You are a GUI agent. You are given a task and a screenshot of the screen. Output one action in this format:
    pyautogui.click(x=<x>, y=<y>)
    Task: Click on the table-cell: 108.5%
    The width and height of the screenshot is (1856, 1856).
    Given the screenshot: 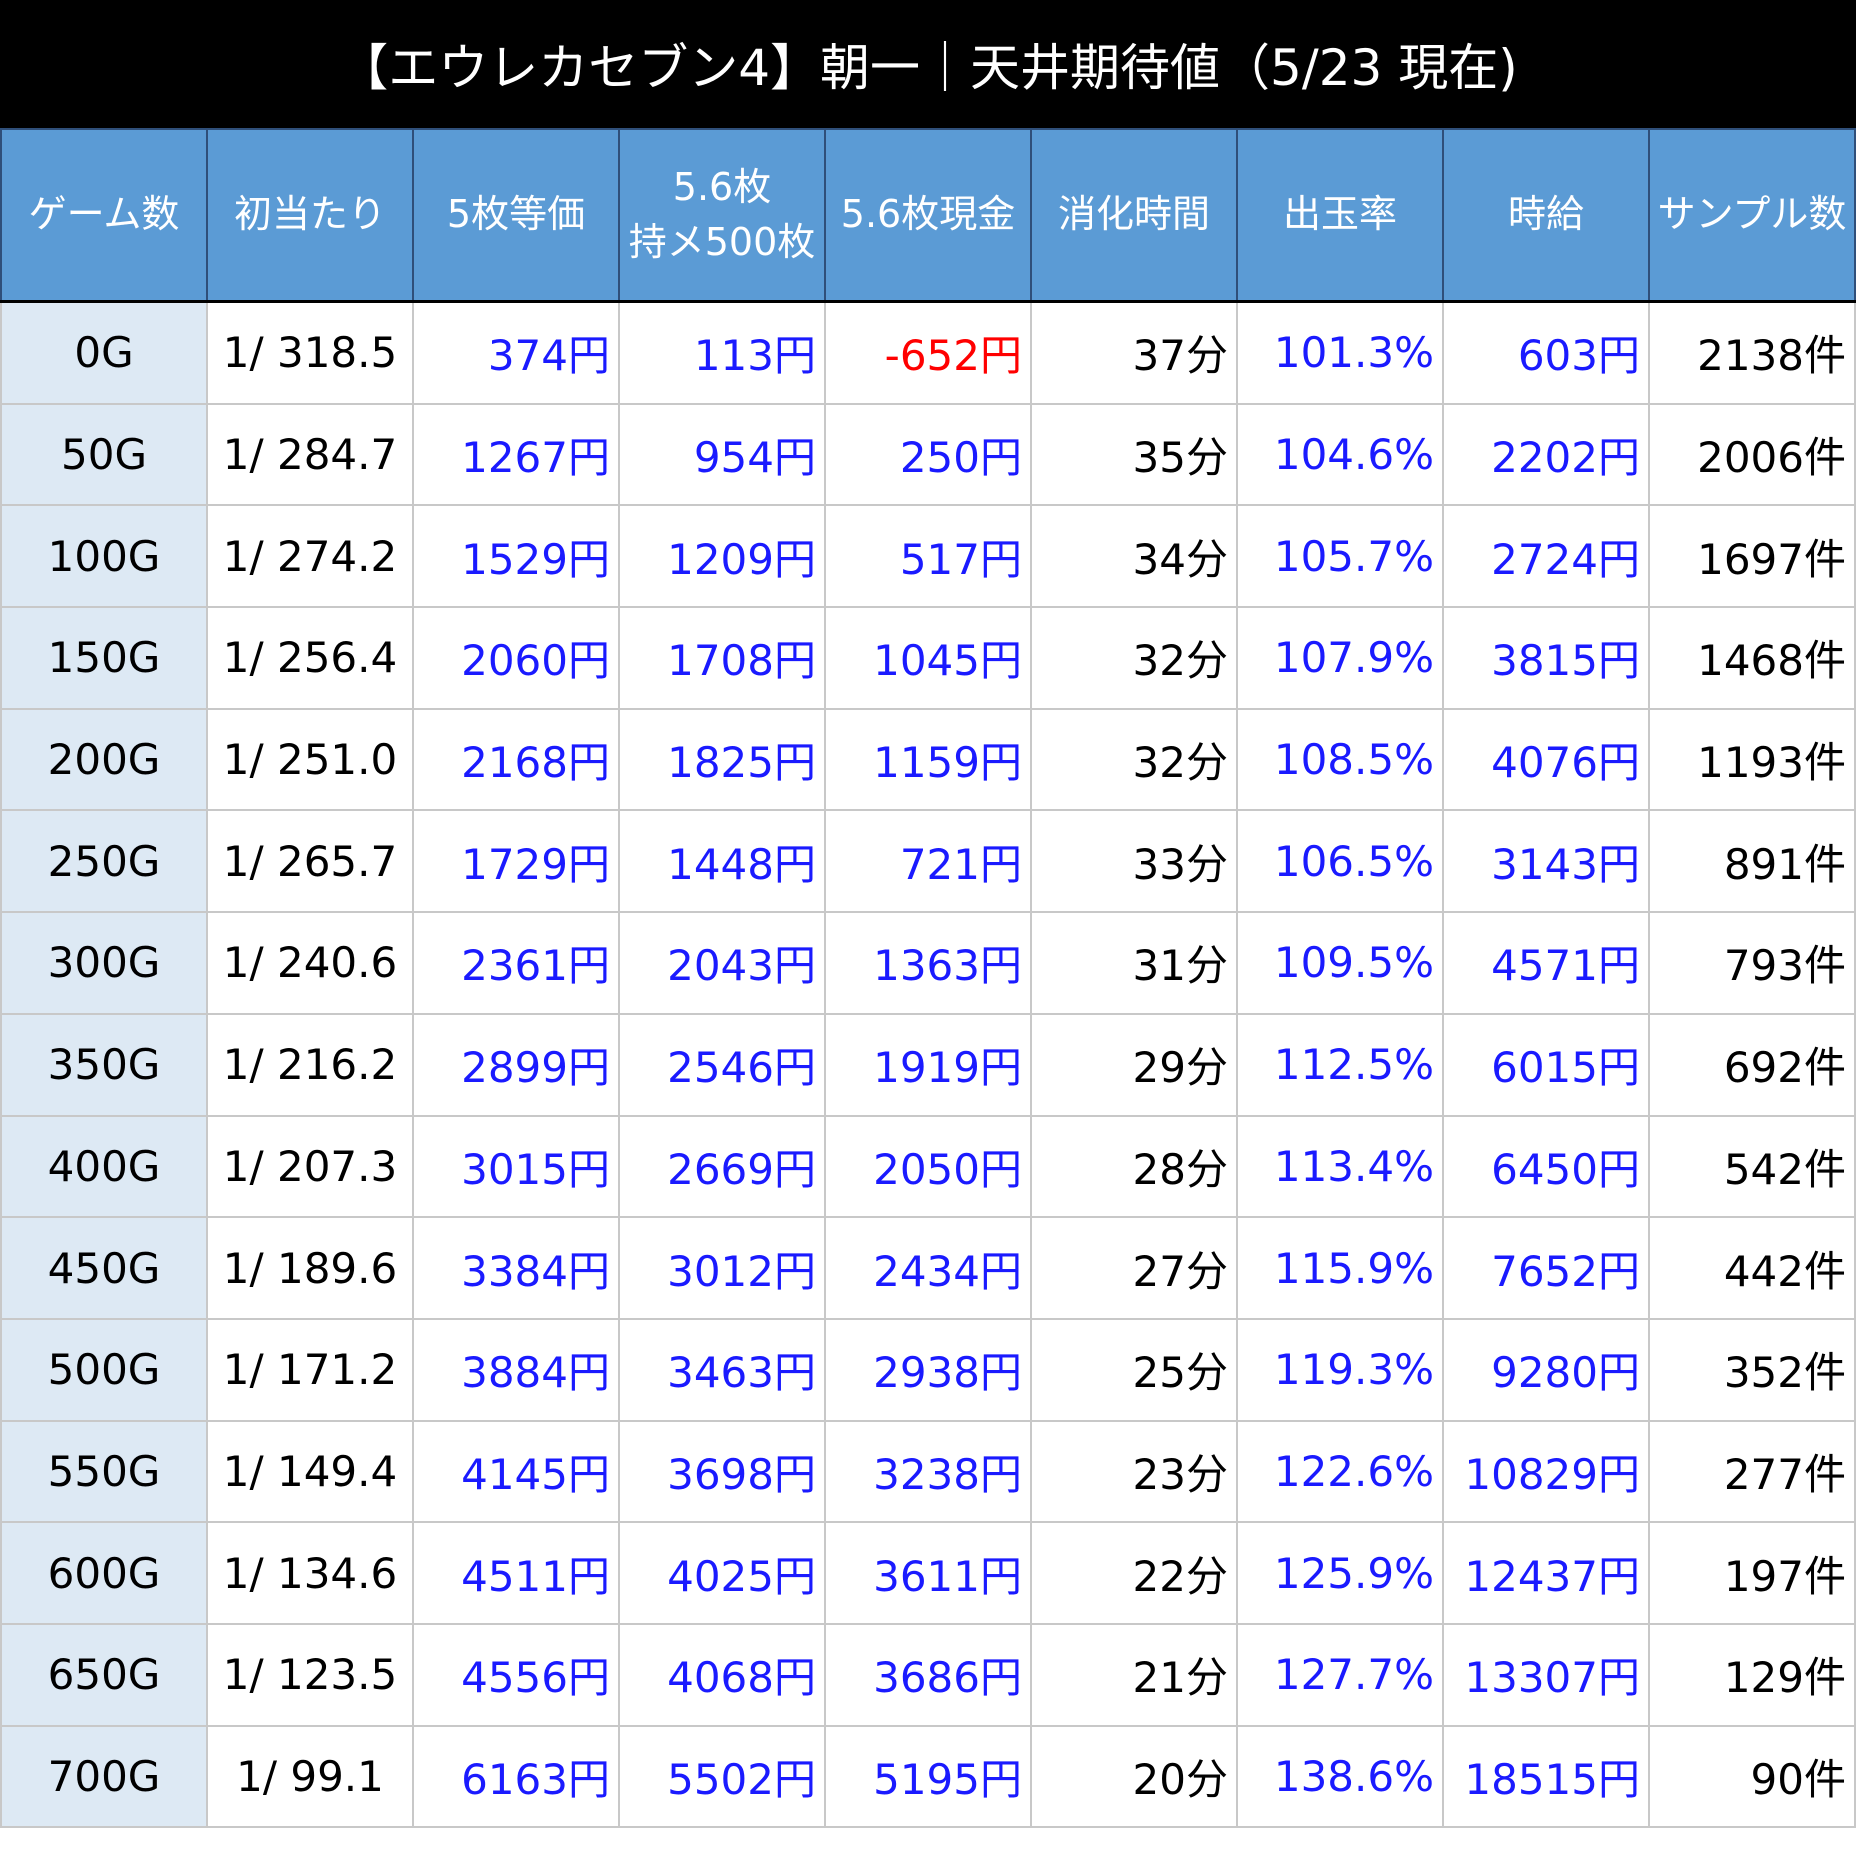 What is the action you would take?
    pyautogui.click(x=1340, y=759)
    